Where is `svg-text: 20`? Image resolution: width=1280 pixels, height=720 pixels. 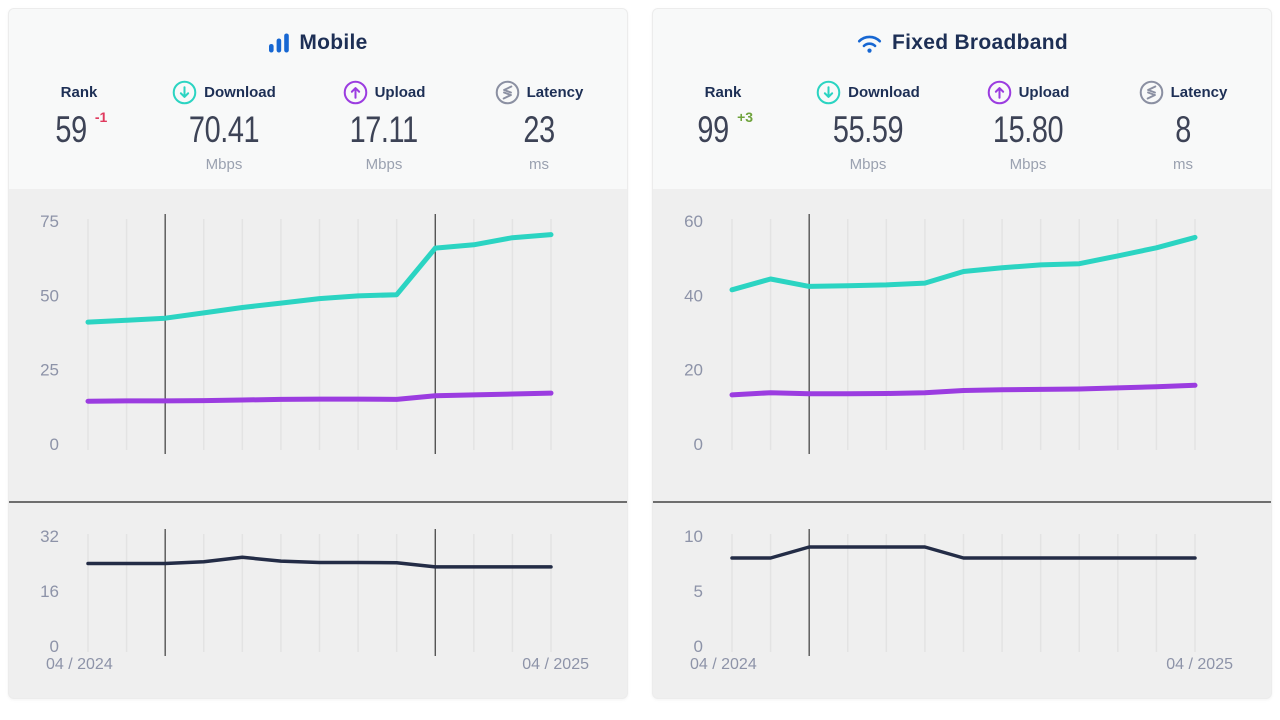 svg-text: 20 is located at coordinates (693, 370).